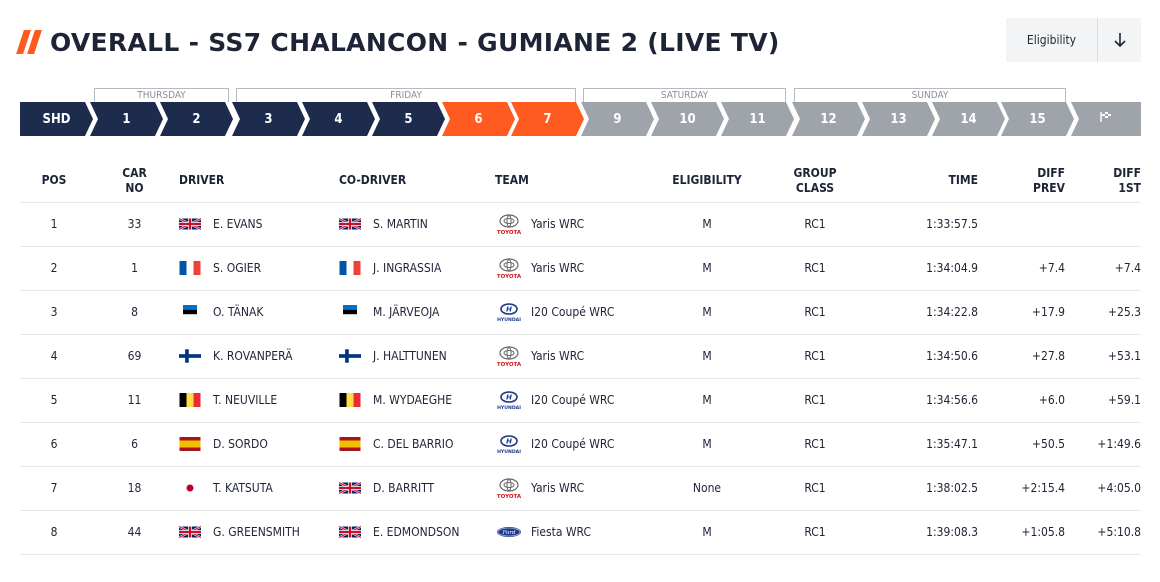  Describe the element at coordinates (238, 312) in the screenshot. I see `driver-name: O. TÄNAK` at that location.